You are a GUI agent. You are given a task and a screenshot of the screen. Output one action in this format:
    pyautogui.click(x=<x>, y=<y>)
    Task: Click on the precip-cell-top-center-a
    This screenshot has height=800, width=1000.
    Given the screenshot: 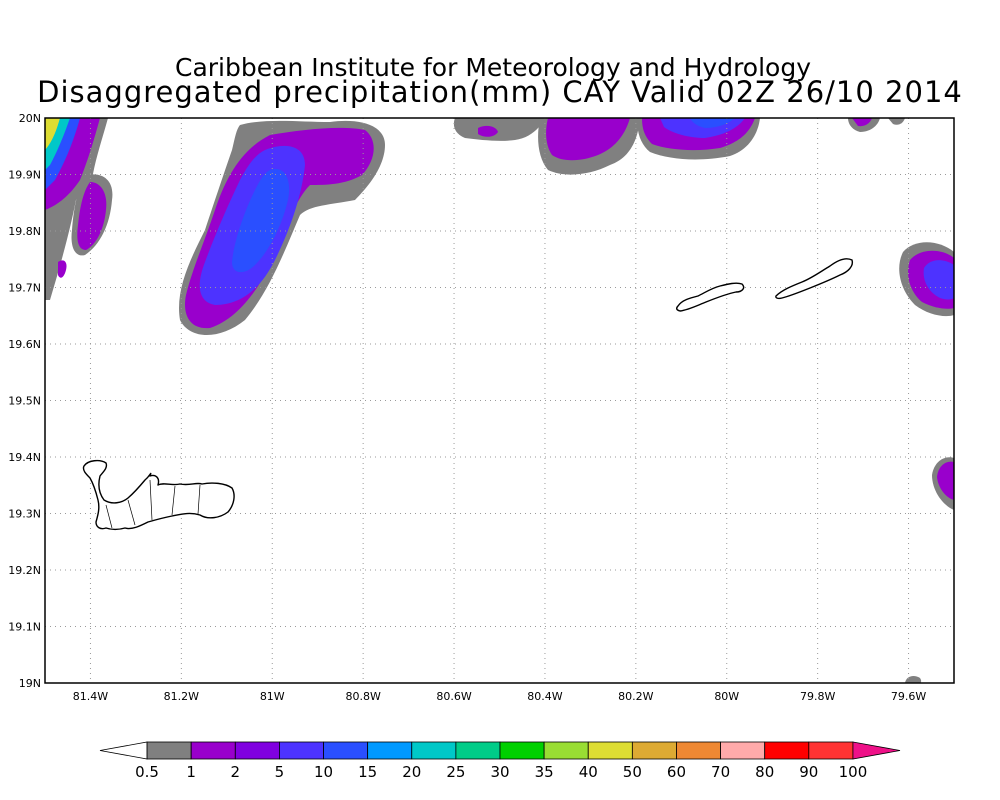 What is the action you would take?
    pyautogui.click(x=499, y=129)
    